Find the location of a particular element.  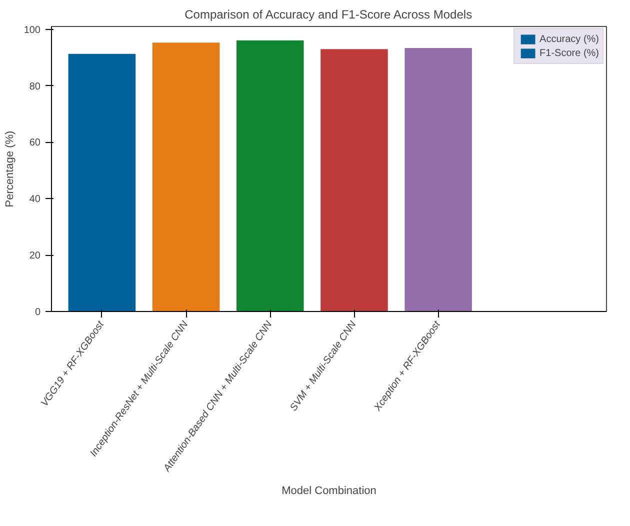

y-tick-label: 60 is located at coordinates (35, 143).